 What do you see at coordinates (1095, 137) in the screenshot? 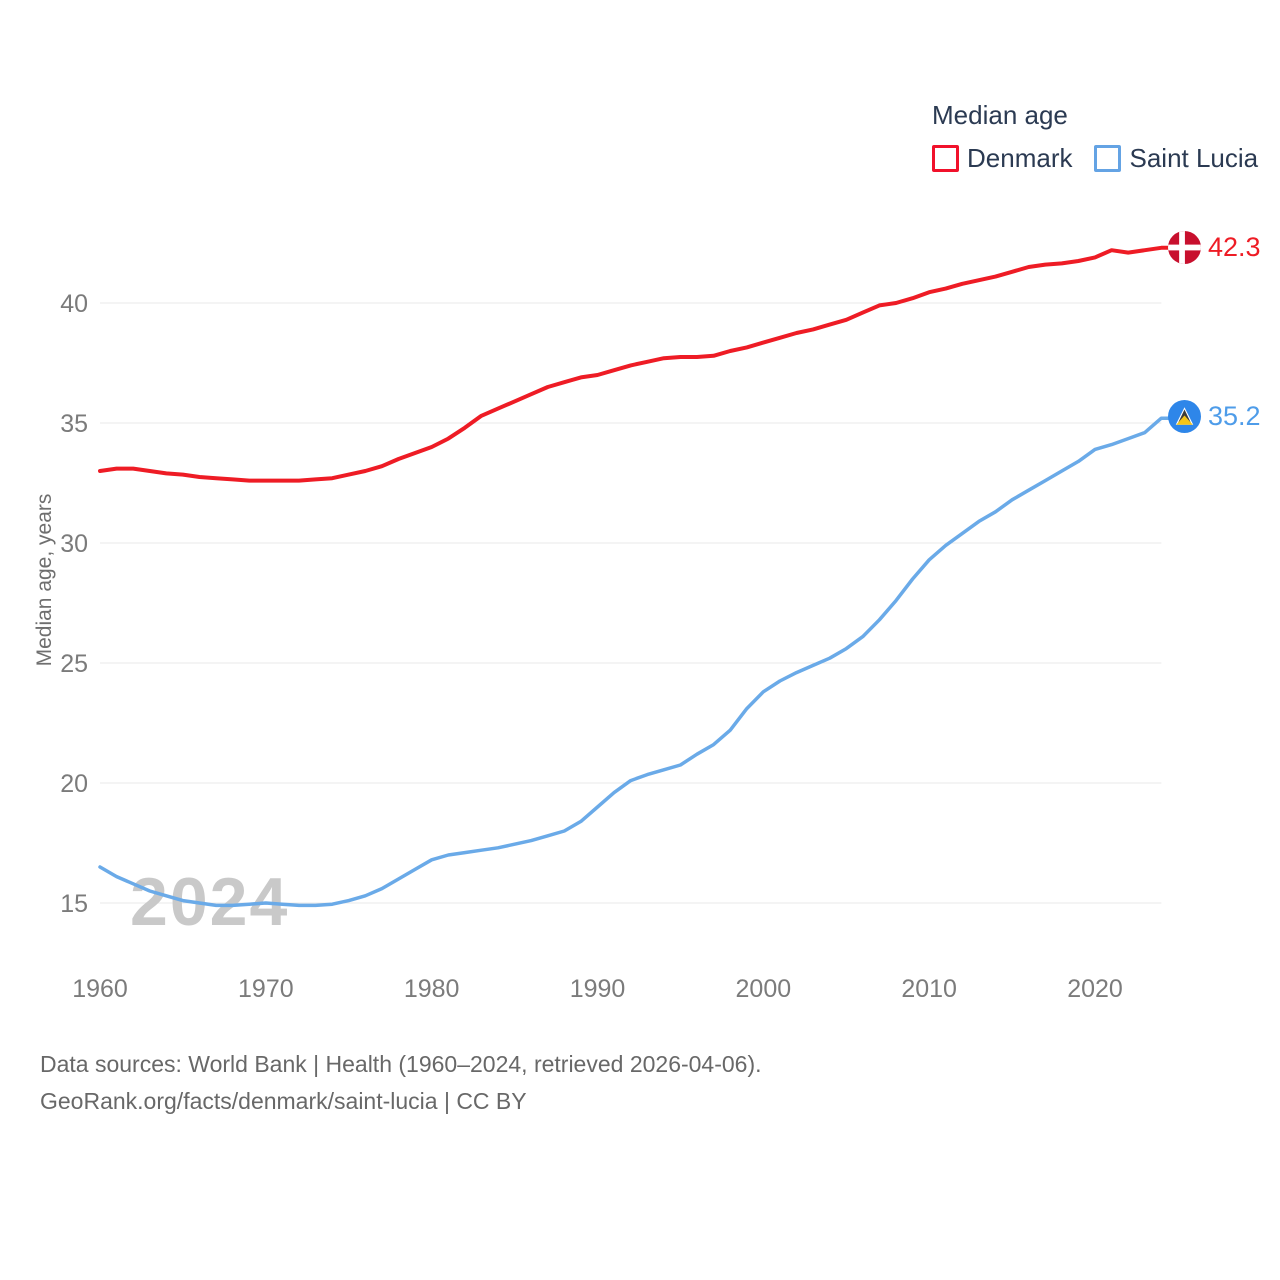
I see `legend: Median age Denmark Saint Lucia` at bounding box center [1095, 137].